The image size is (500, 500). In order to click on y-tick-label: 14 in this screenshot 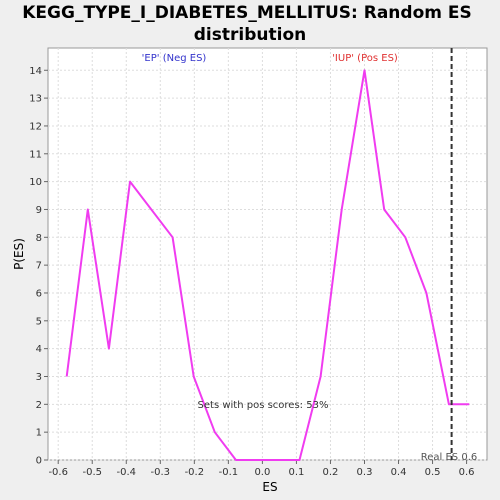, I will do `click(35, 71)`.